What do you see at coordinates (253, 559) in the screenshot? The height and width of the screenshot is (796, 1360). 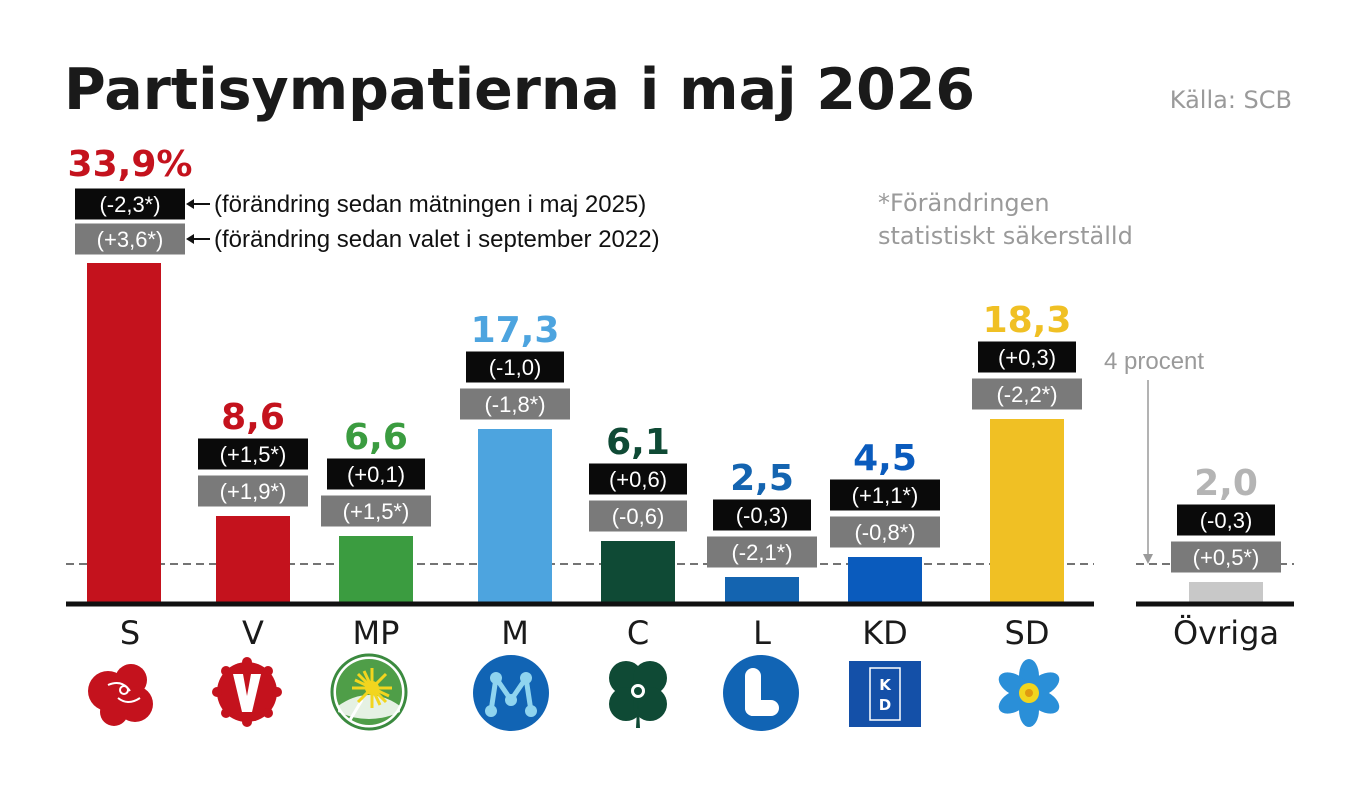 I see `bar-v` at bounding box center [253, 559].